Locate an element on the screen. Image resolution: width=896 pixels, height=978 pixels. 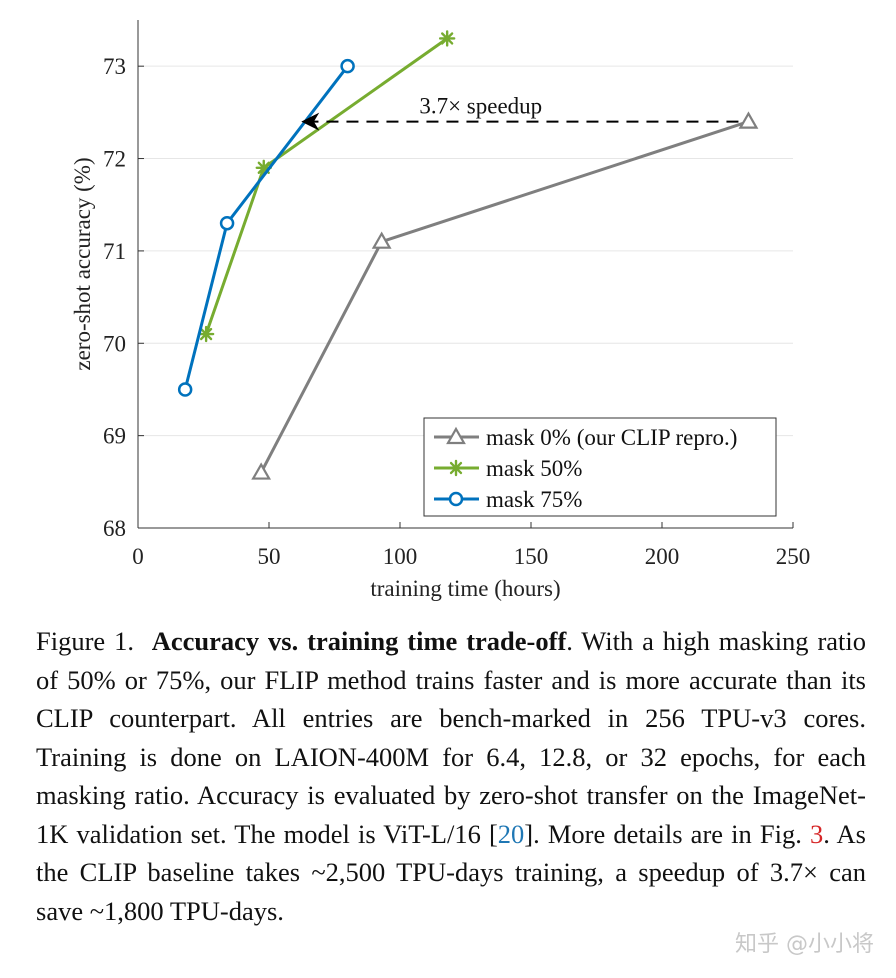
legend-box is located at coordinates (600, 467).